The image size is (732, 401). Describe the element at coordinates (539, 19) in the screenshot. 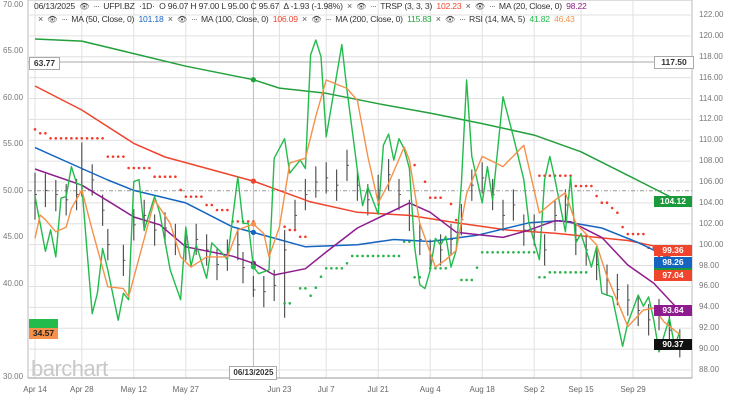

I see `legend-rsi-value: 41.82` at that location.